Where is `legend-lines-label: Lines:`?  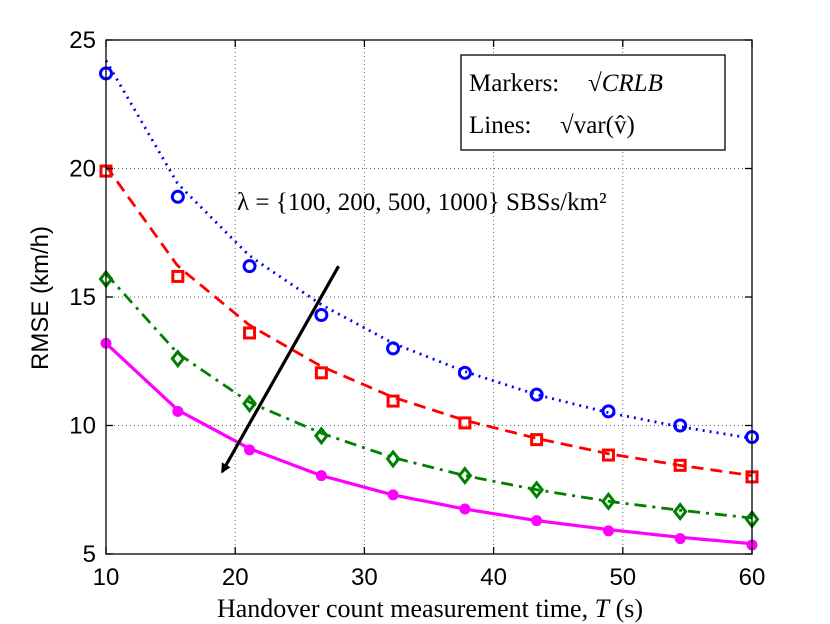 legend-lines-label: Lines: is located at coordinates (500, 125).